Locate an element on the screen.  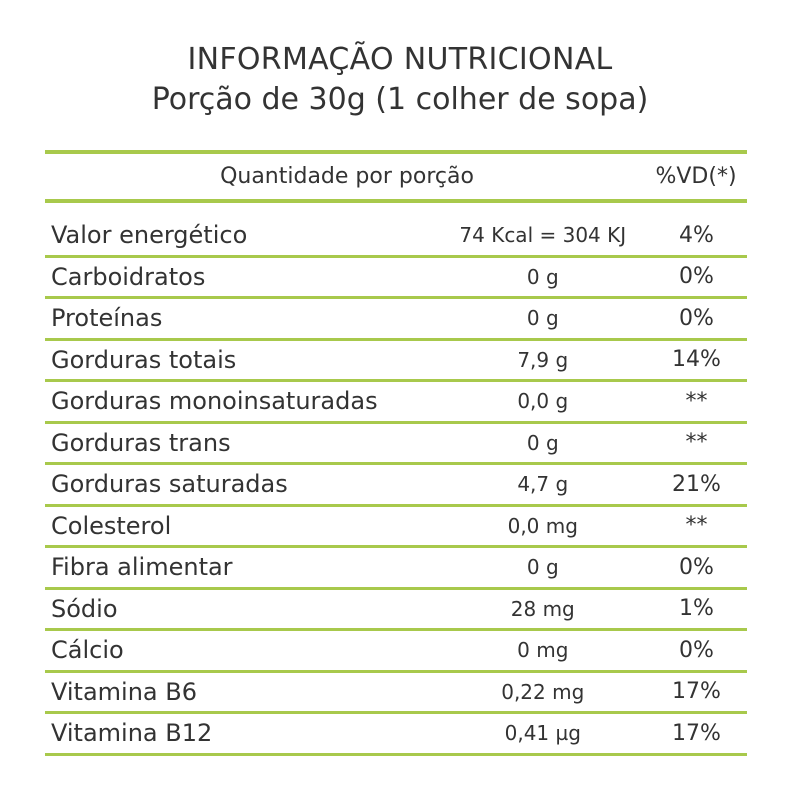
nutrient-row: Cálcio 0 mg 0% is located at coordinates (396, 650).